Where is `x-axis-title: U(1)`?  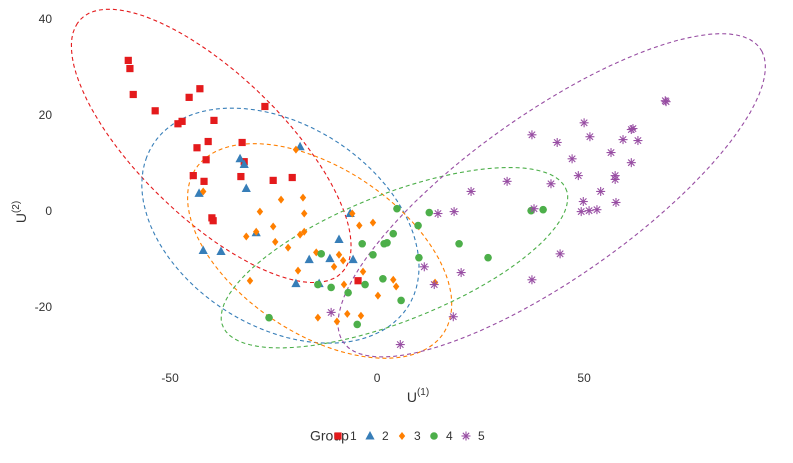
x-axis-title: U(1) is located at coordinates (418, 396).